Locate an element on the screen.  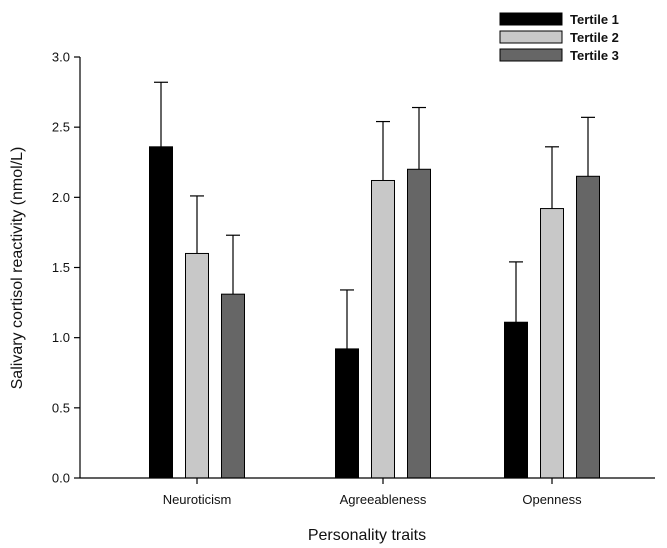
bar-group-agreeableness is located at coordinates (383, 292).